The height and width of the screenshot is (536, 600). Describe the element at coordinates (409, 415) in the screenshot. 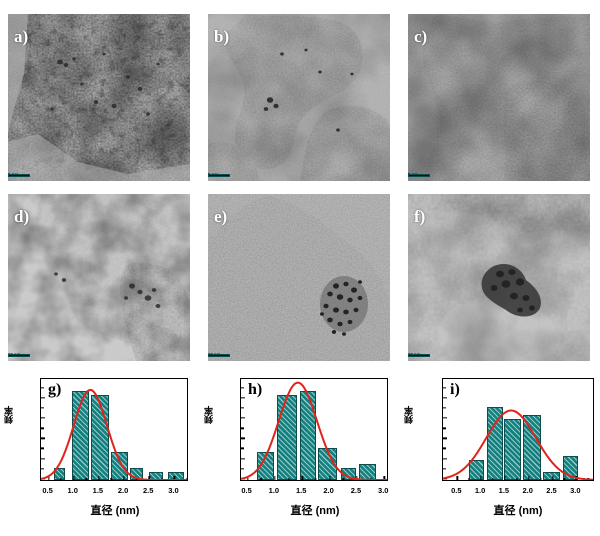

I see `y-axis-label-i: 频率` at that location.